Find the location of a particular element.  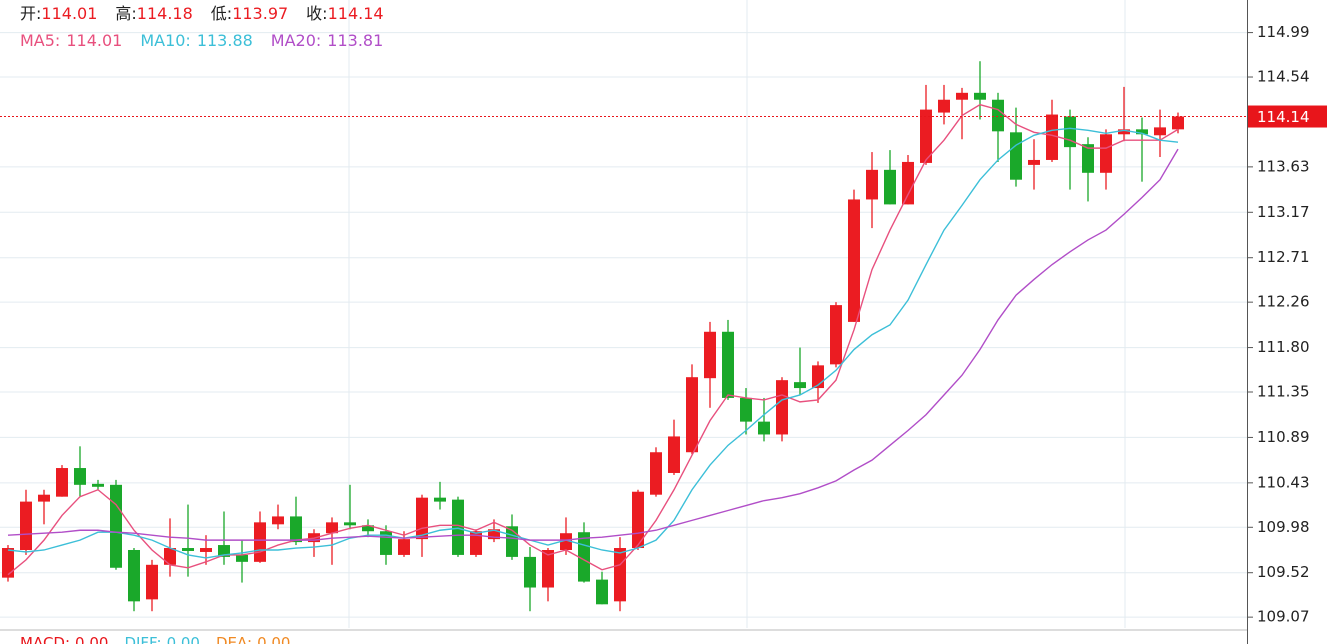

last-price-box is located at coordinates (1287, 116).